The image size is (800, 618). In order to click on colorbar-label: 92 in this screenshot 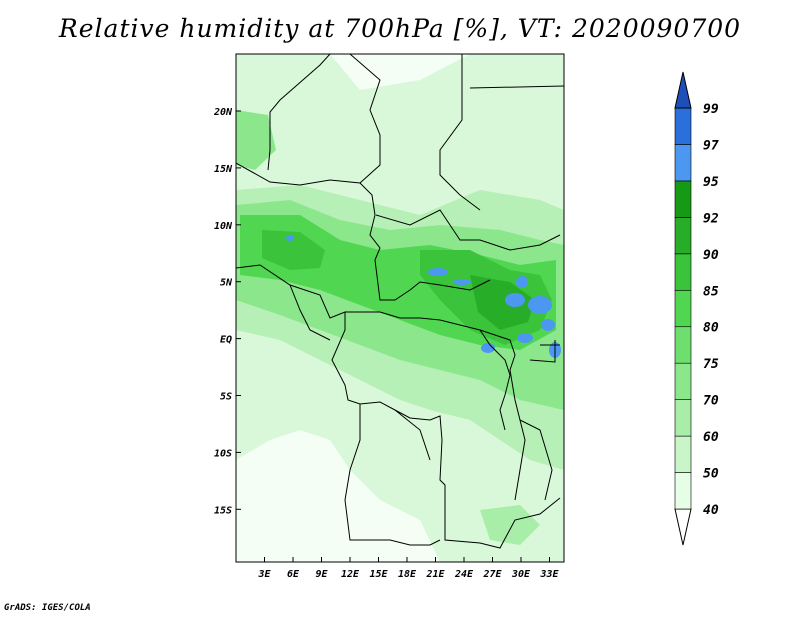, I will do `click(711, 218)`.